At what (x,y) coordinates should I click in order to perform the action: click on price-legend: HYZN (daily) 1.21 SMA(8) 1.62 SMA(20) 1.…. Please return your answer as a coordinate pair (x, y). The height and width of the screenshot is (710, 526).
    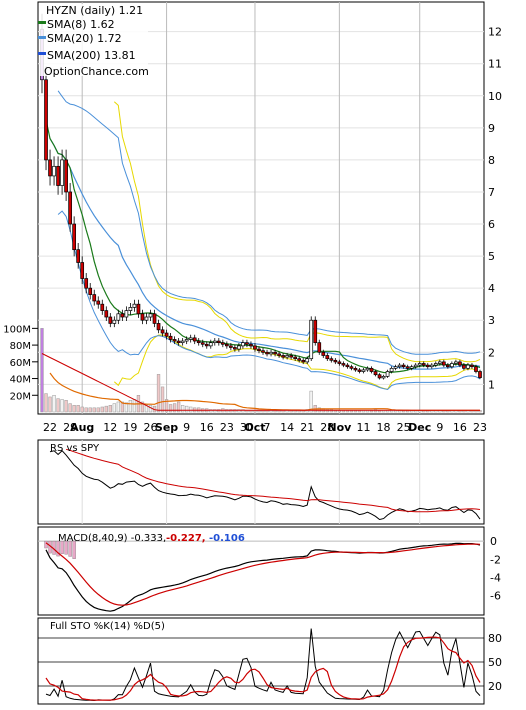
    Looking at the image, I should click on (93, 41).